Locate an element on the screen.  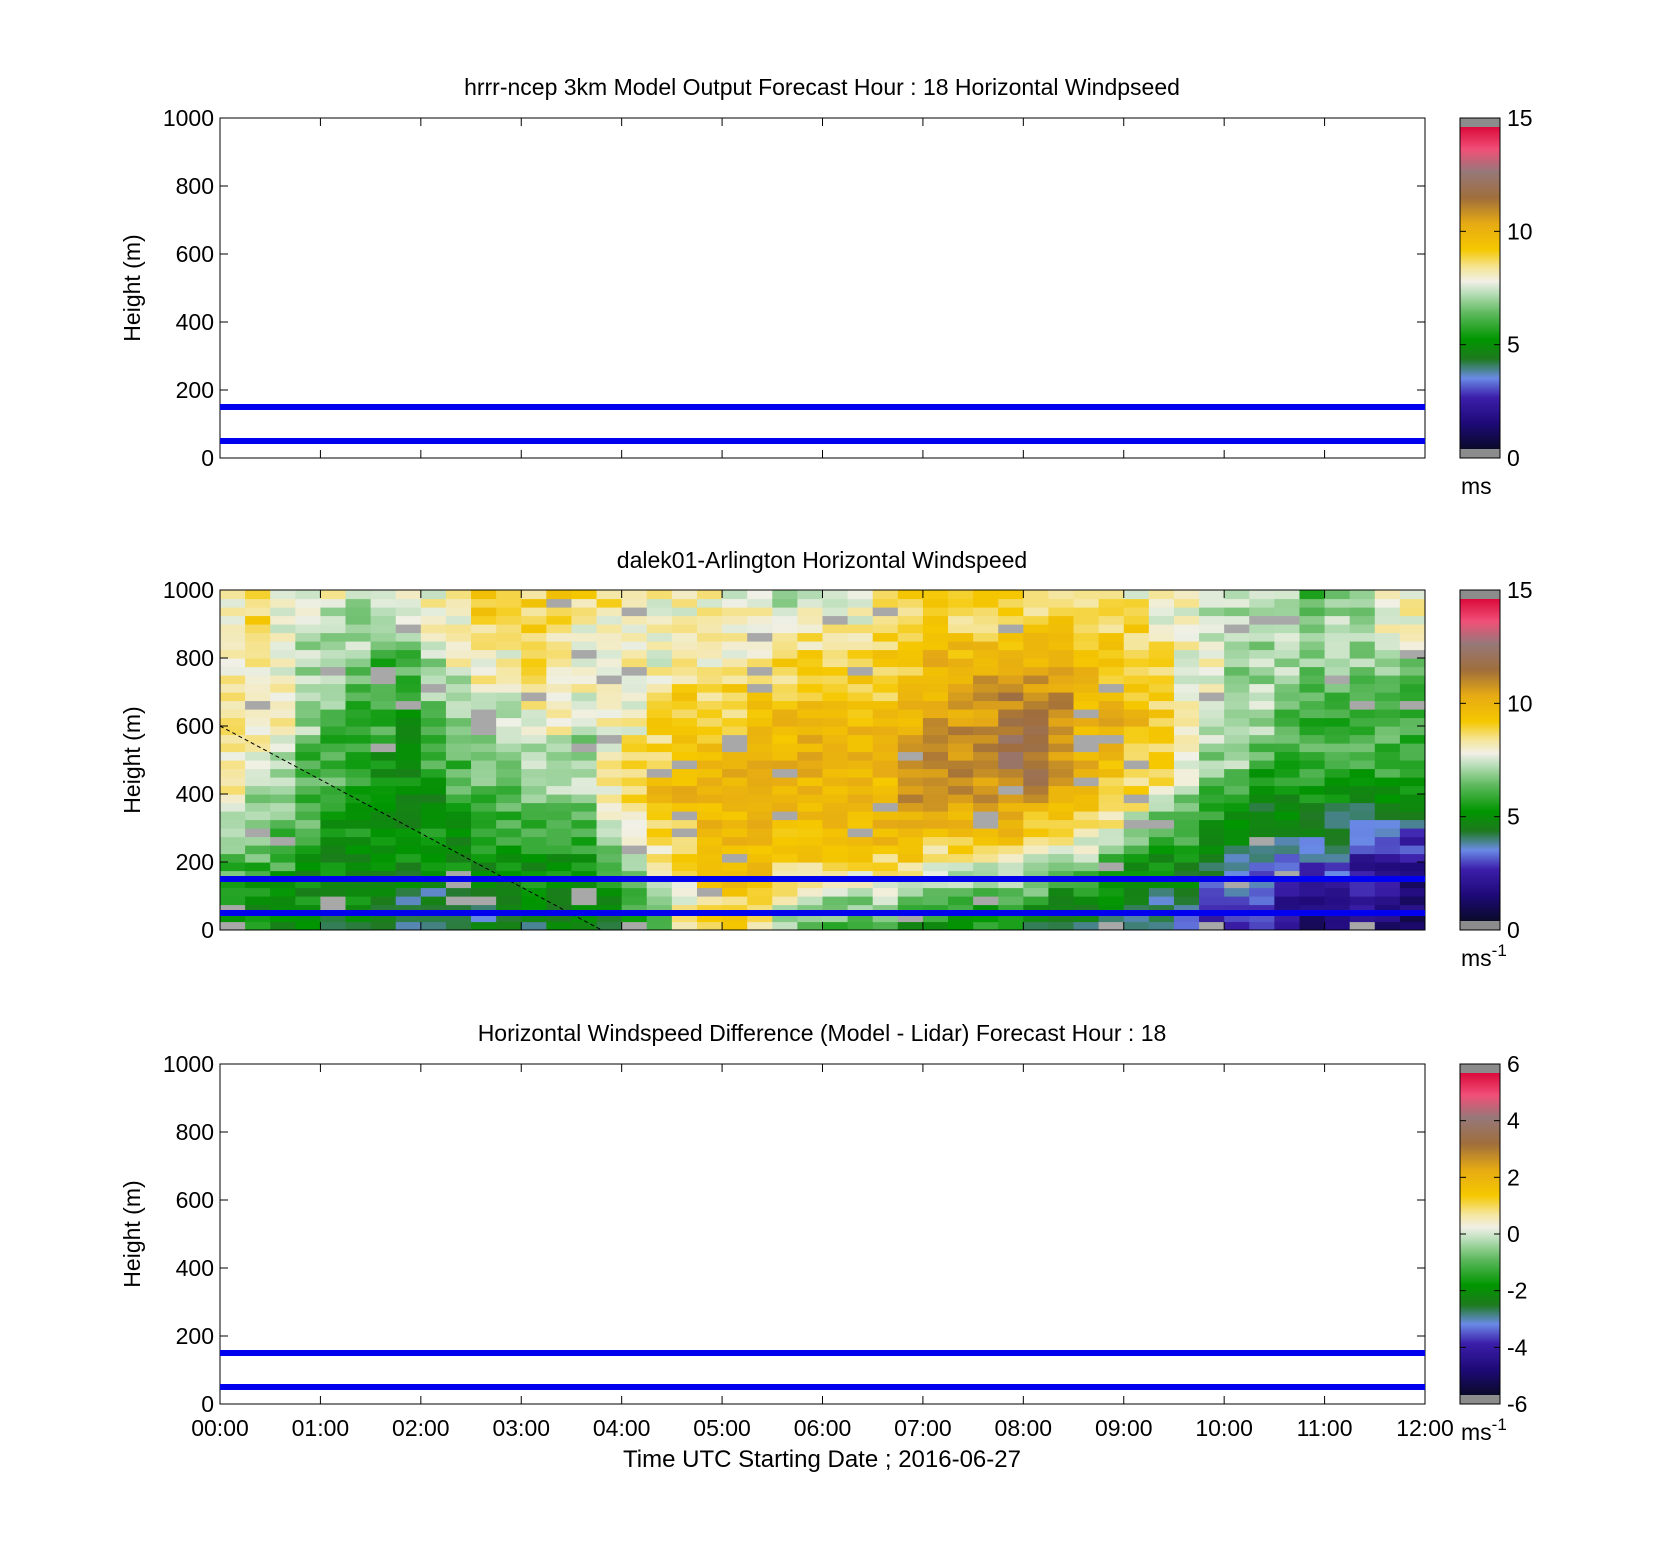
colorbar-frame is located at coordinates (1480, 288).